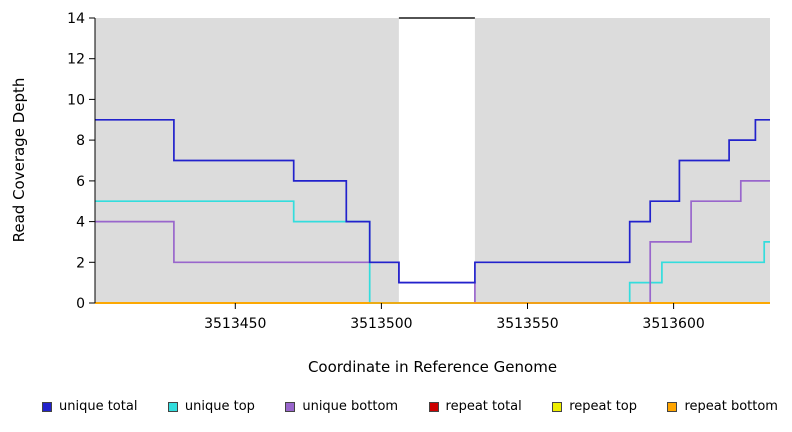 This screenshot has height=432, width=792. What do you see at coordinates (80, 223) in the screenshot?
I see `y-tick-label: 4` at bounding box center [80, 223].